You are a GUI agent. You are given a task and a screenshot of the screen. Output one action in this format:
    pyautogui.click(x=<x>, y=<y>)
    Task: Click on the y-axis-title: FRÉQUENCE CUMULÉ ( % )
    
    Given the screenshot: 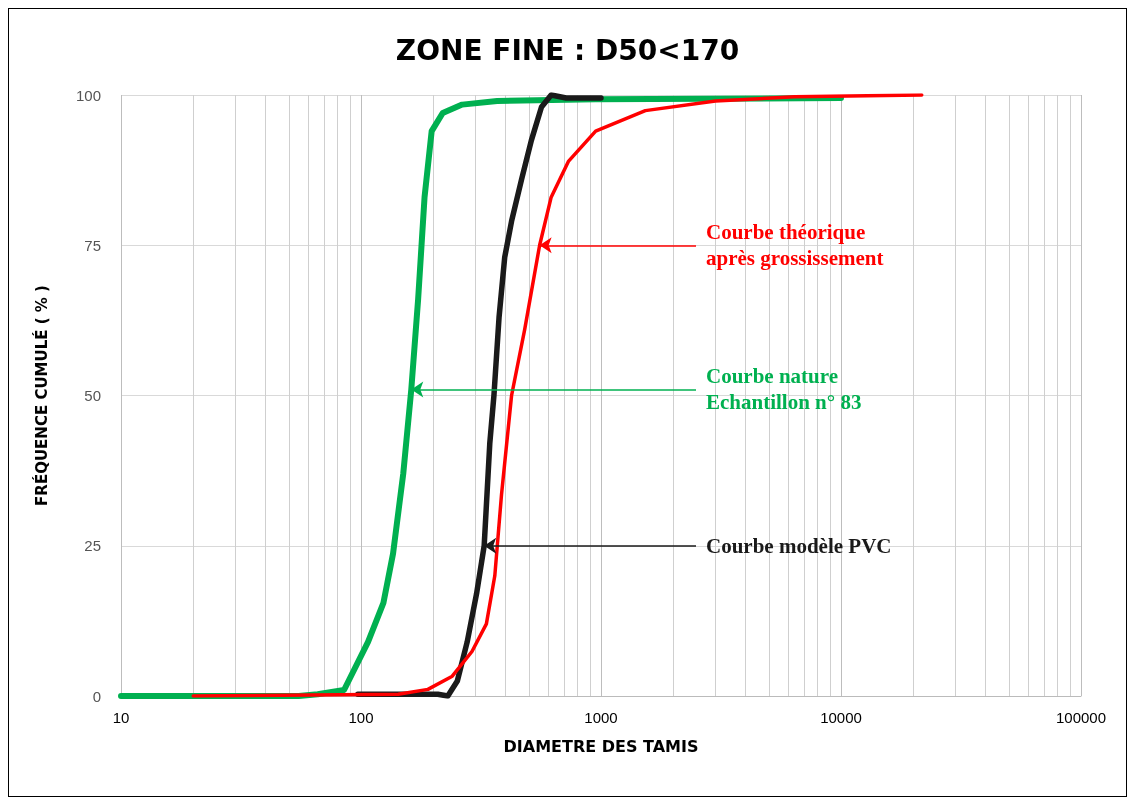 What is the action you would take?
    pyautogui.click(x=41, y=395)
    